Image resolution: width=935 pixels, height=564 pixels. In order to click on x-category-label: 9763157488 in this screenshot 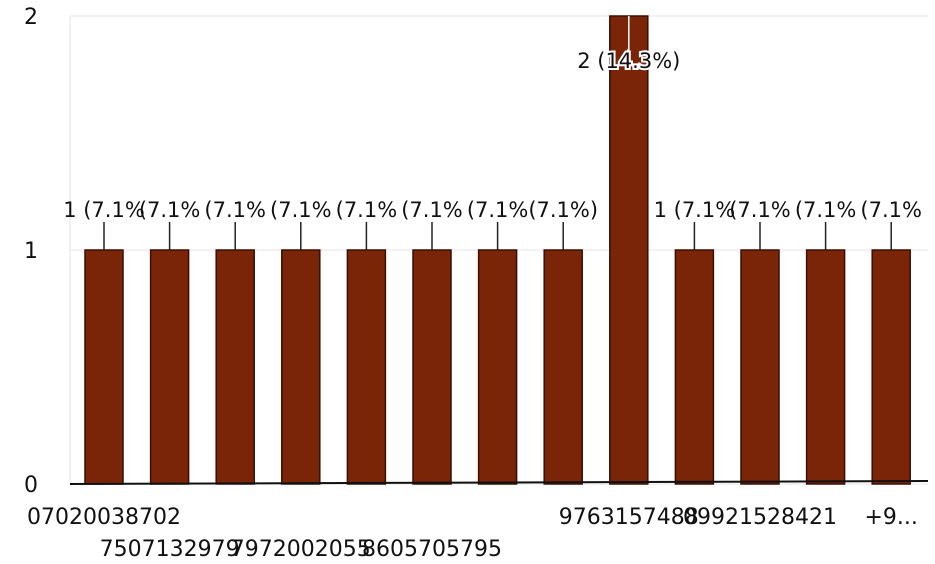, I will do `click(629, 517)`.